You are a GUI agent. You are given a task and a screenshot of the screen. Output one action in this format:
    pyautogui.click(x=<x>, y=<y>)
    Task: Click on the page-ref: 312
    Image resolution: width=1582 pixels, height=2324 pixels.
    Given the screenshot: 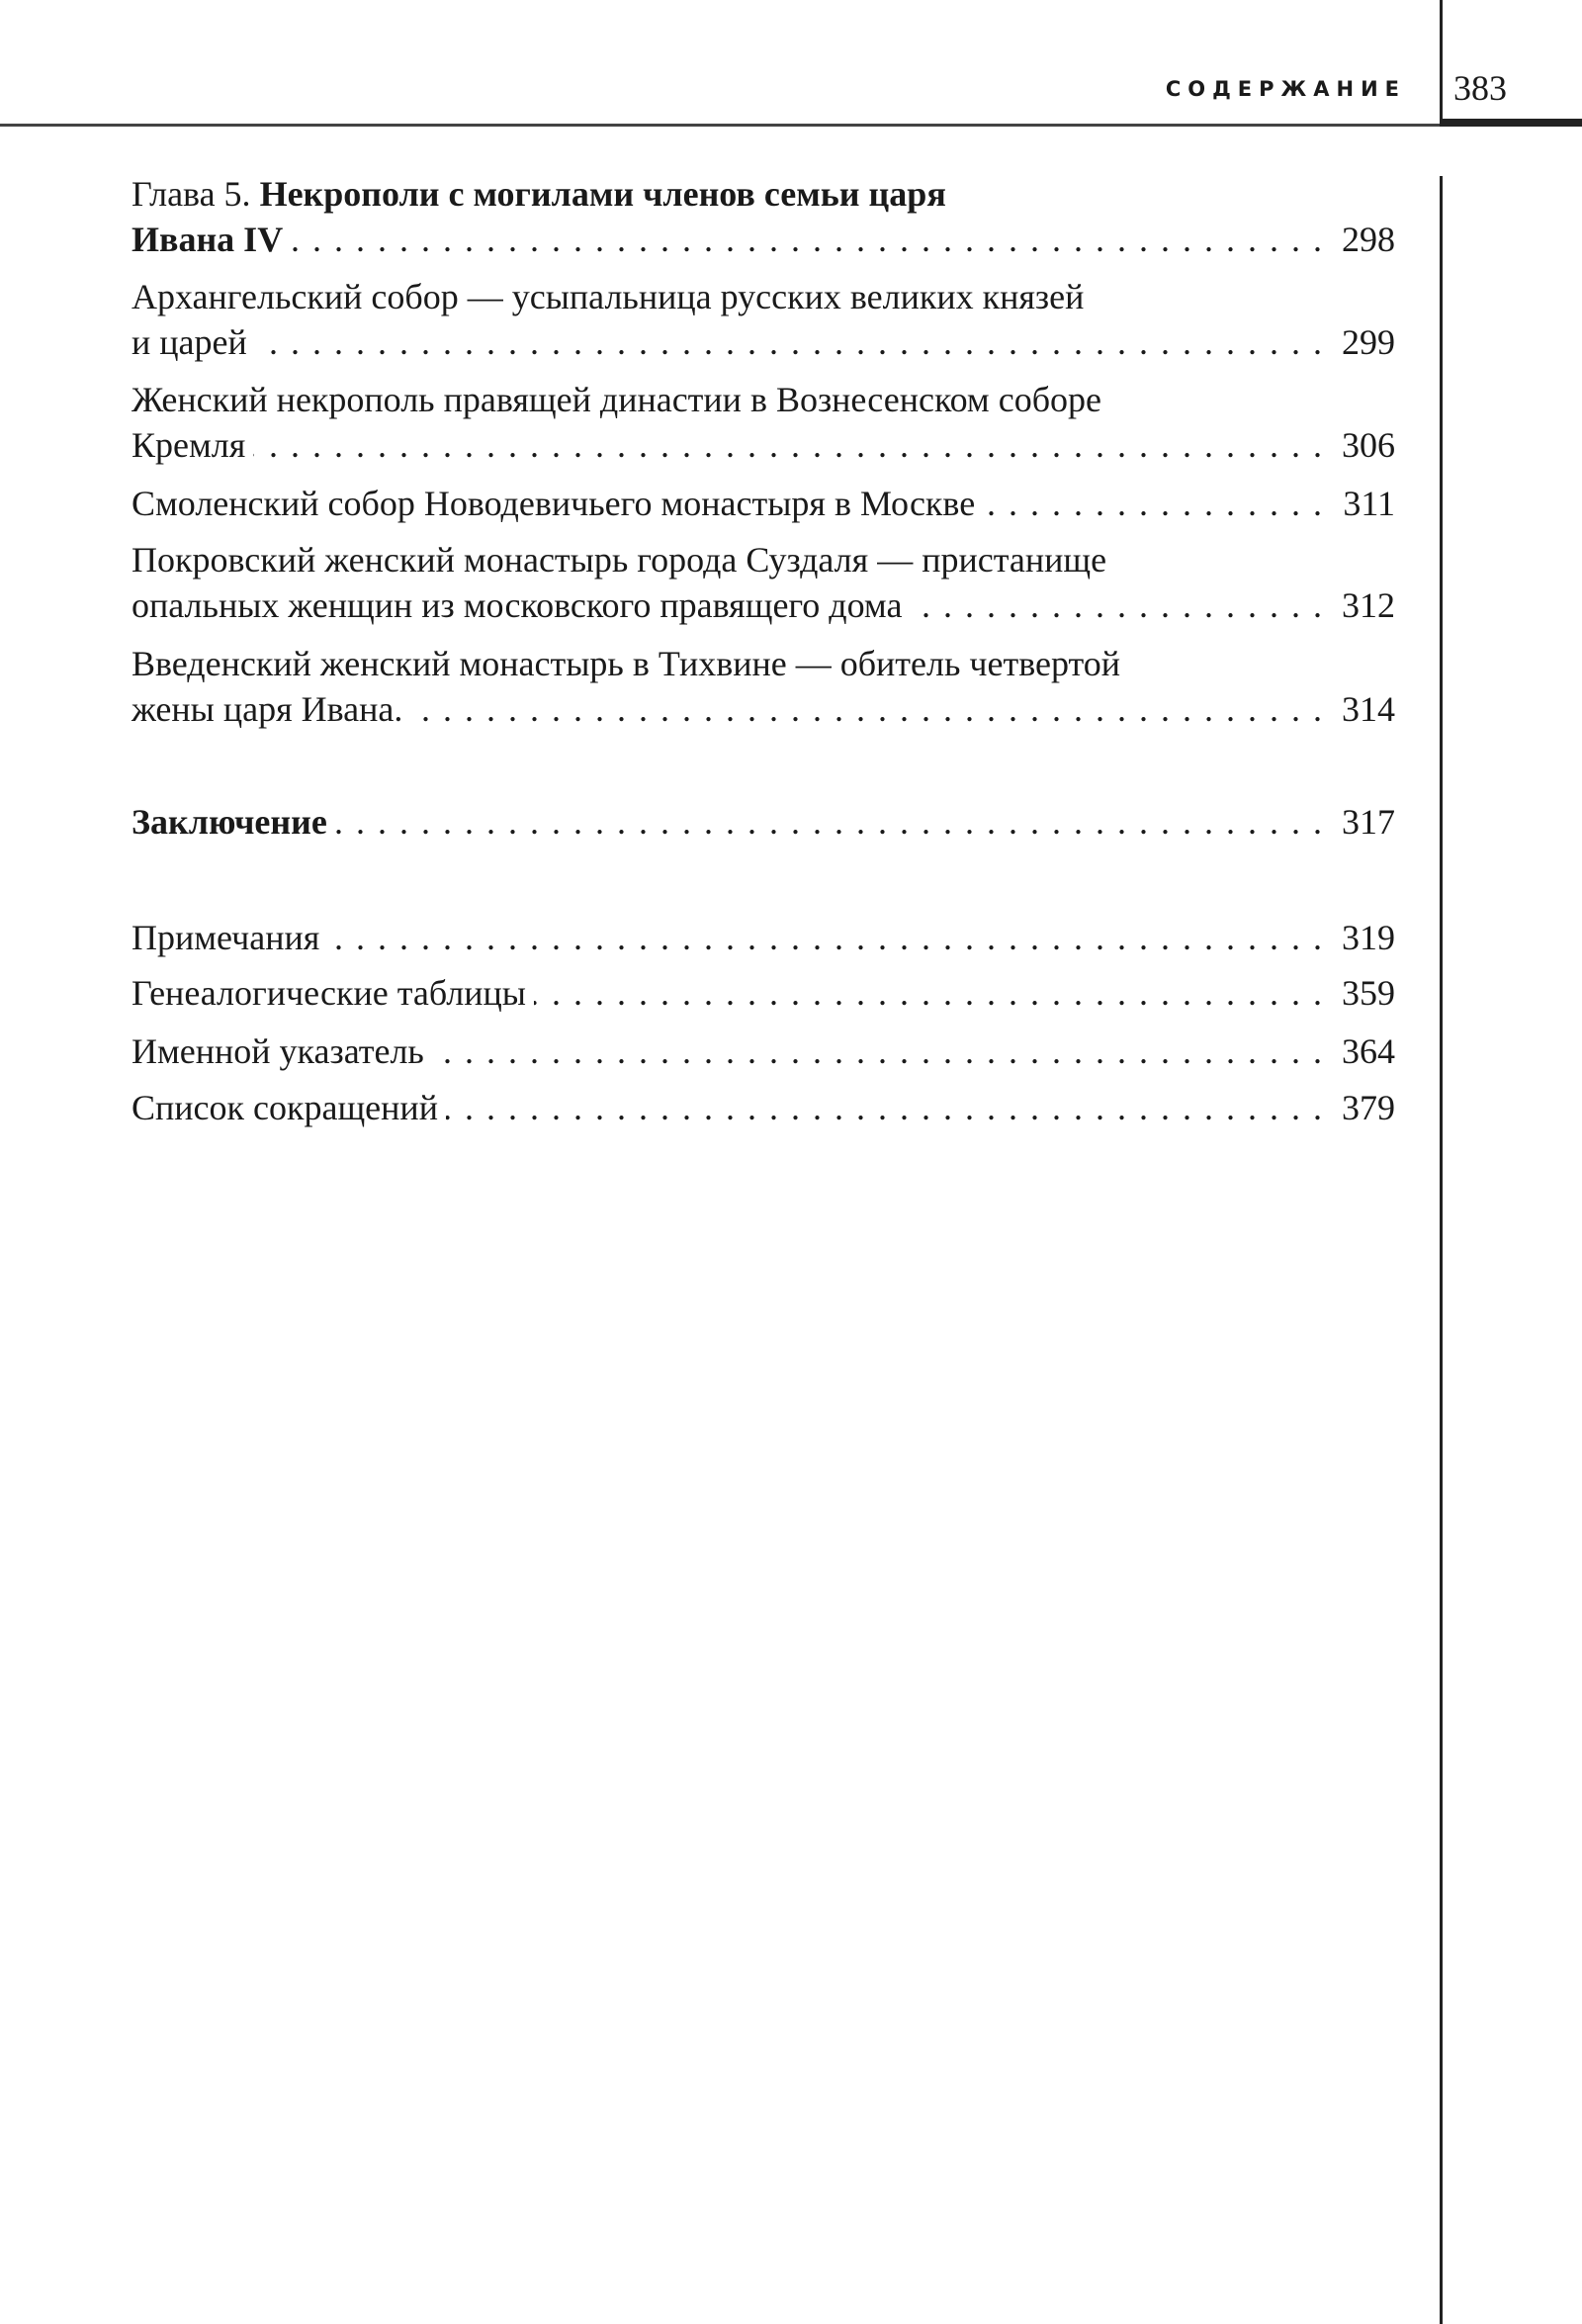 What is the action you would take?
    pyautogui.click(x=1368, y=605)
    